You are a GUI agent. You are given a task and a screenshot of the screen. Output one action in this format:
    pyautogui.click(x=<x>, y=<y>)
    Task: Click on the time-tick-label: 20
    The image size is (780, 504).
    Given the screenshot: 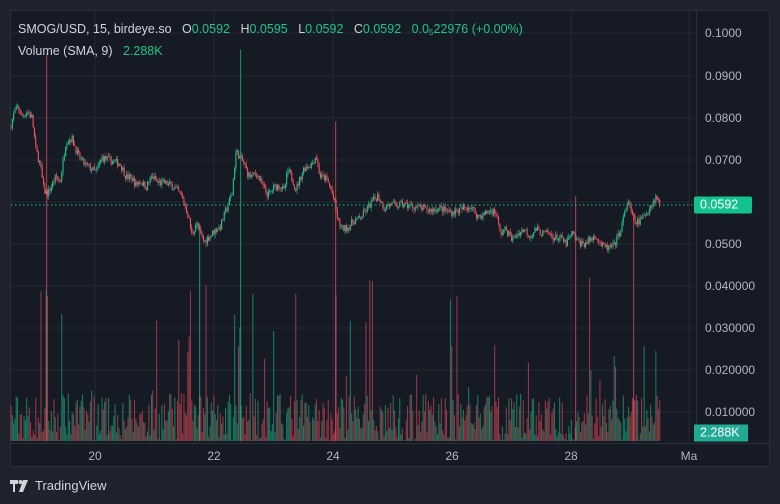 What is the action you would take?
    pyautogui.click(x=95, y=456)
    